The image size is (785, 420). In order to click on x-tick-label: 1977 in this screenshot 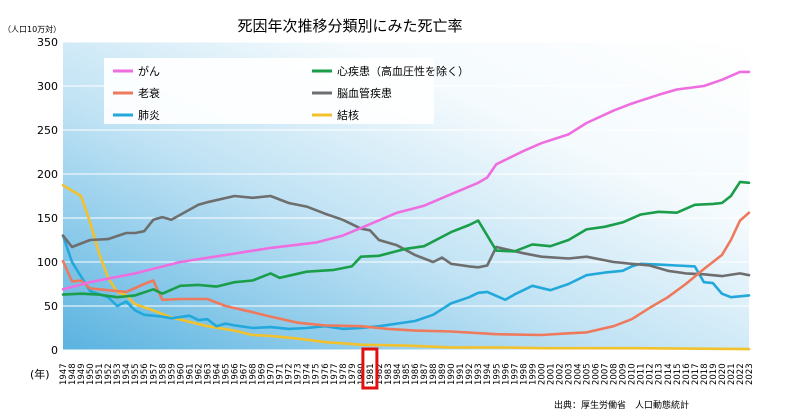, I will do `click(335, 374)`.